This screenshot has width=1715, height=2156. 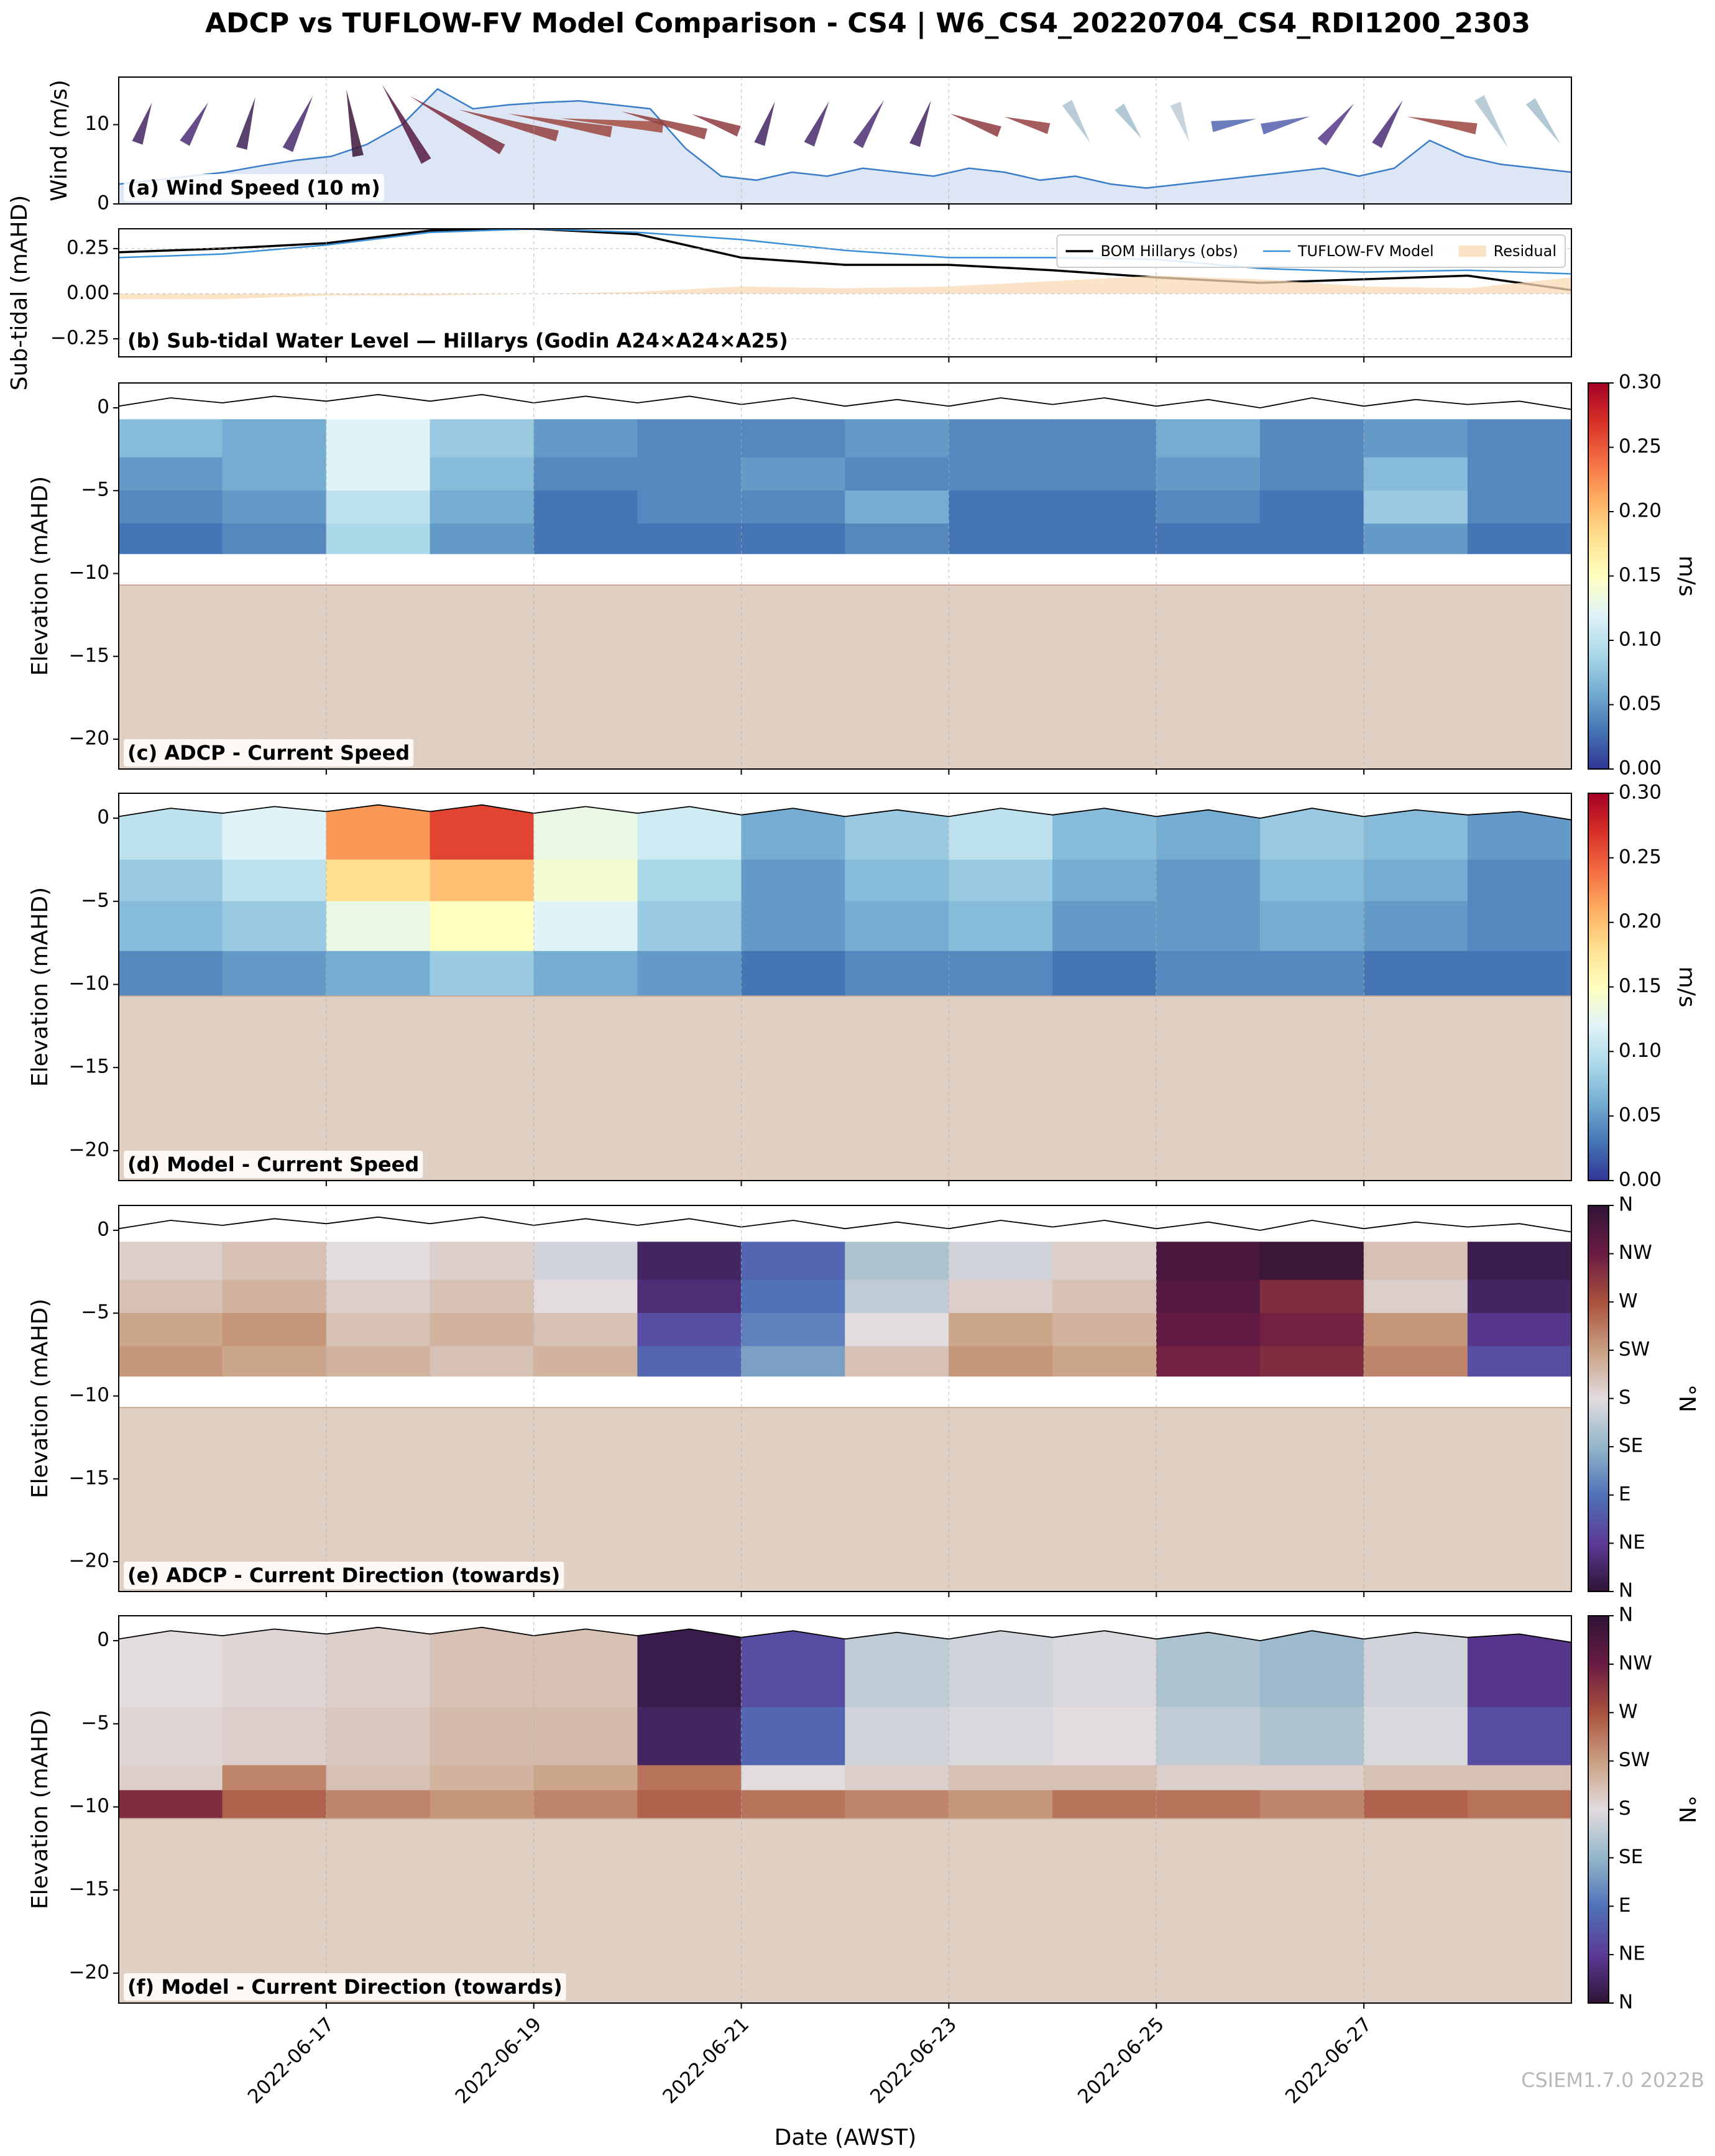 What do you see at coordinates (845, 252) in the screenshot?
I see `series-line` at bounding box center [845, 252].